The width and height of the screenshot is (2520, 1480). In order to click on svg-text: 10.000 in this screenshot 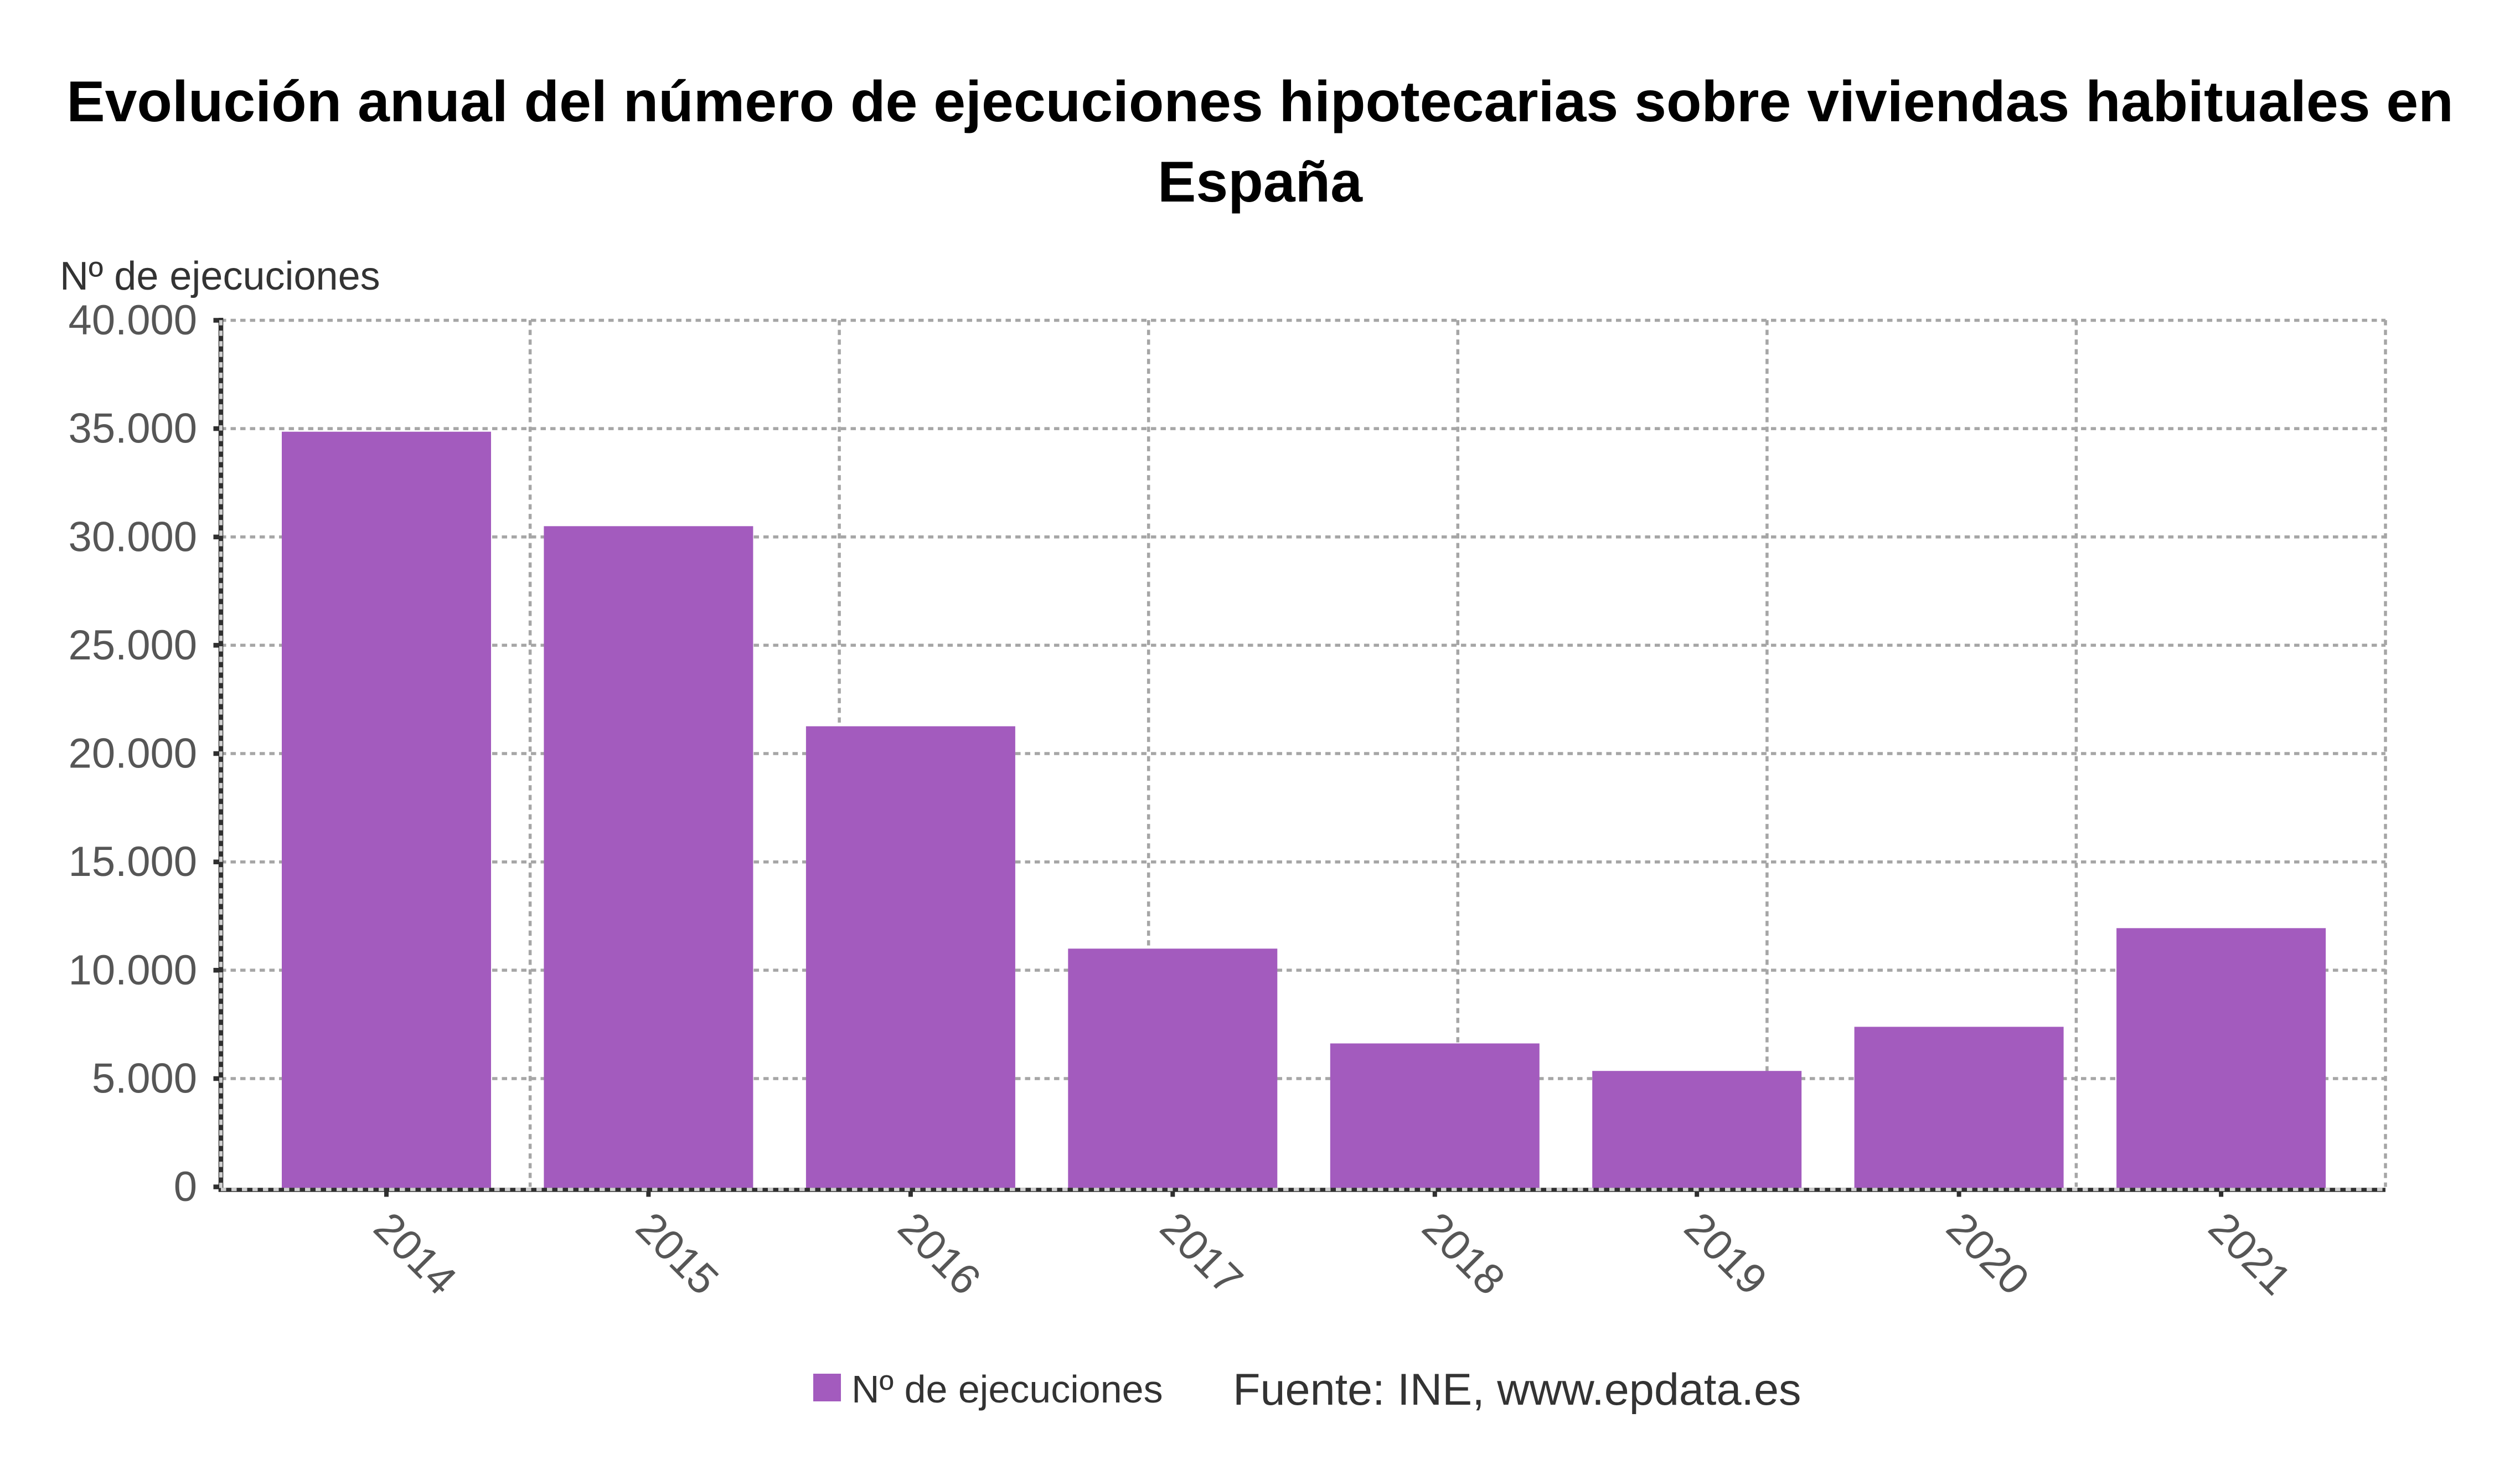, I will do `click(133, 970)`.